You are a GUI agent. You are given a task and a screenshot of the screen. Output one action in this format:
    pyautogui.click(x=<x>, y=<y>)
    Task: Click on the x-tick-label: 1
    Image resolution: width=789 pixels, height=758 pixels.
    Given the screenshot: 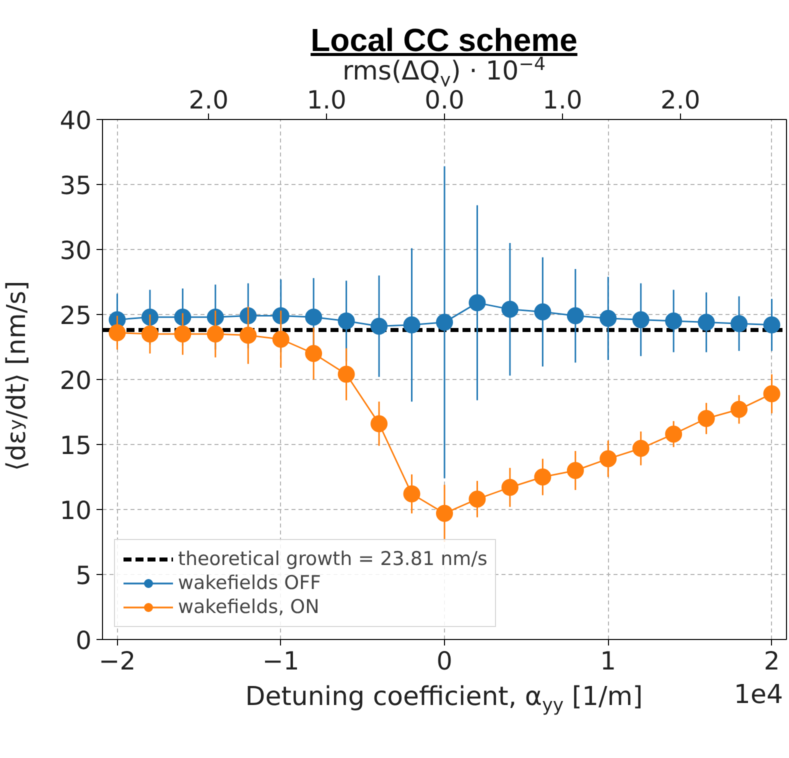 What is the action you would take?
    pyautogui.click(x=608, y=661)
    